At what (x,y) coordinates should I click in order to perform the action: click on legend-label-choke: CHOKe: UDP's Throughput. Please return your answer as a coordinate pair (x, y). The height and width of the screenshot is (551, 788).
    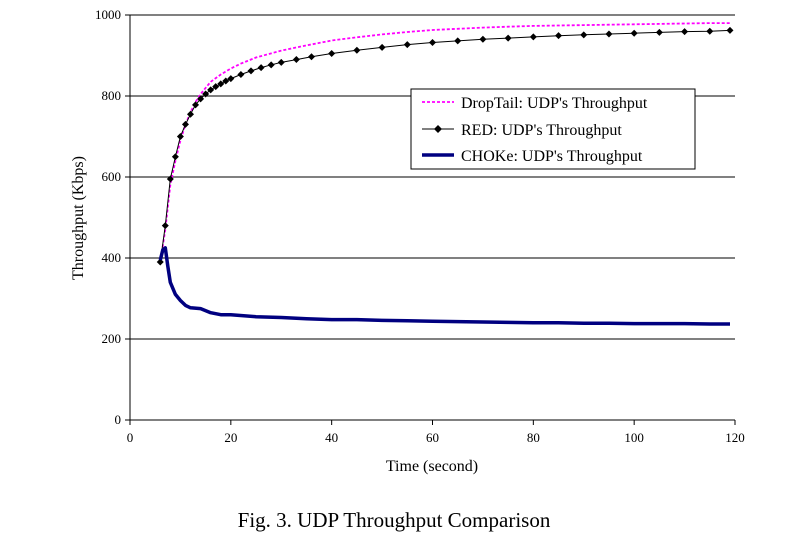
    Looking at the image, I should click on (552, 156).